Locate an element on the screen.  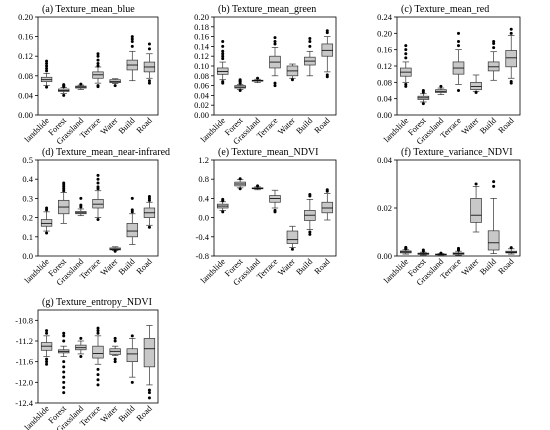
y-tick-label: -10.8 is located at coordinates (24, 320).